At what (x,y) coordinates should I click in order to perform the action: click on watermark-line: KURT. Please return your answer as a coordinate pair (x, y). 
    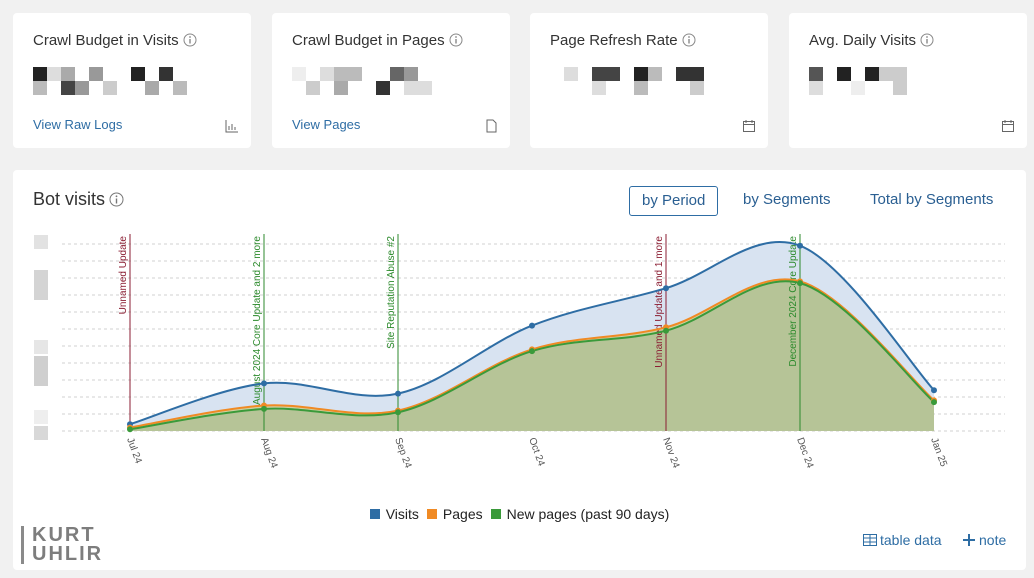
    Looking at the image, I should click on (64, 535).